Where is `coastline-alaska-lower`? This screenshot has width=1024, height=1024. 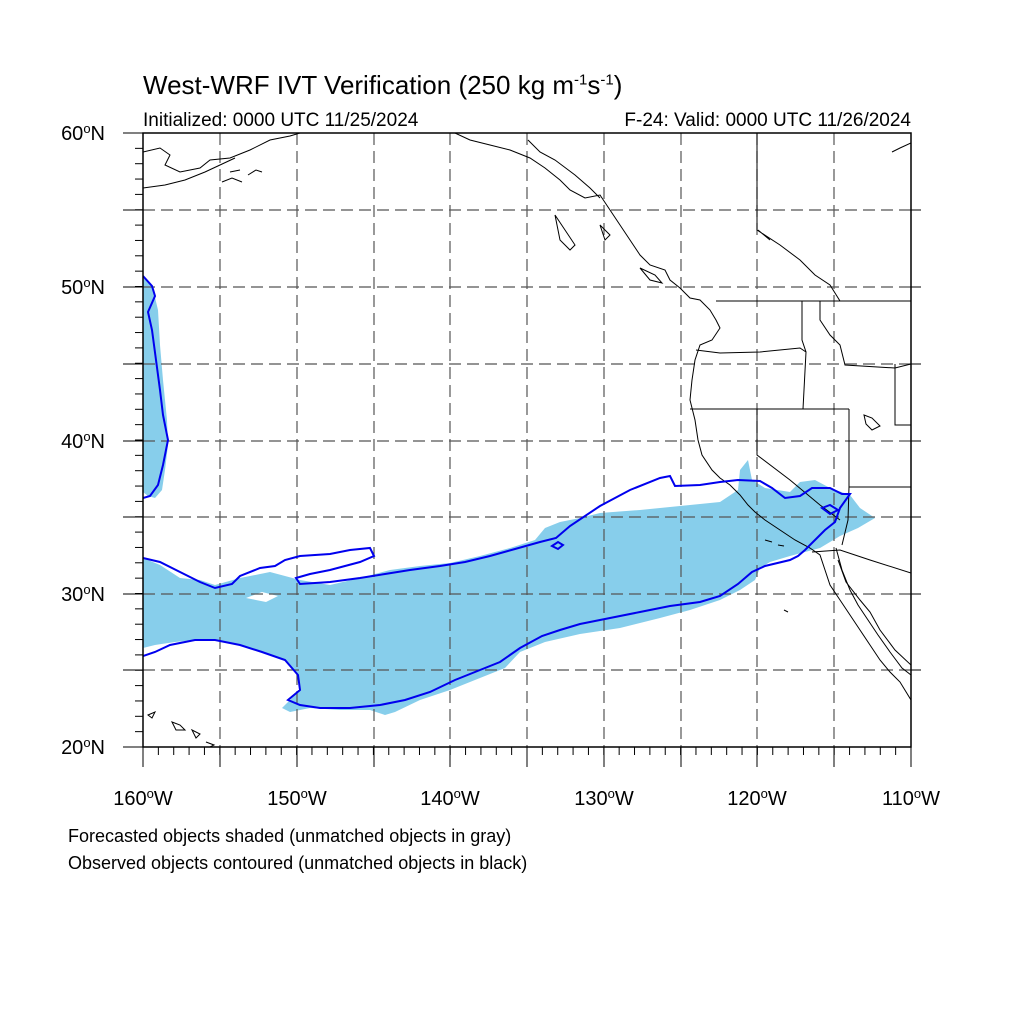
coastline-alaska-lower is located at coordinates (189, 173).